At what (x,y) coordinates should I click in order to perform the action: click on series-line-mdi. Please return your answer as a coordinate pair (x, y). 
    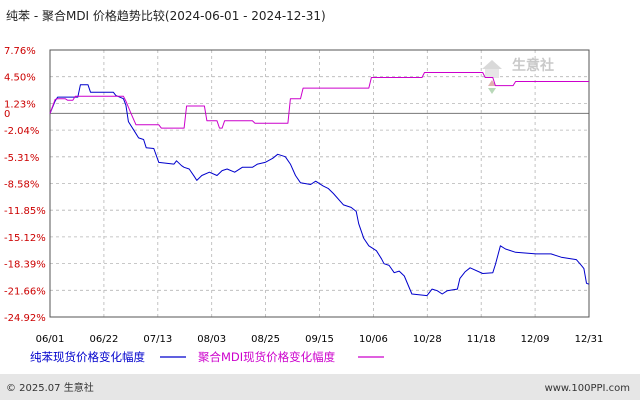
    Looking at the image, I should click on (319, 100).